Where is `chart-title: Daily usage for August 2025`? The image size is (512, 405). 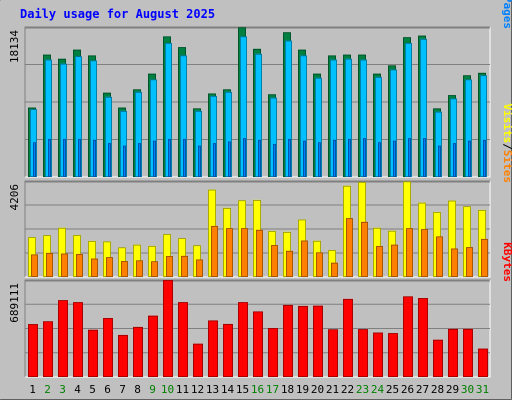
chart-title: Daily usage for August 2025 is located at coordinates (117, 14).